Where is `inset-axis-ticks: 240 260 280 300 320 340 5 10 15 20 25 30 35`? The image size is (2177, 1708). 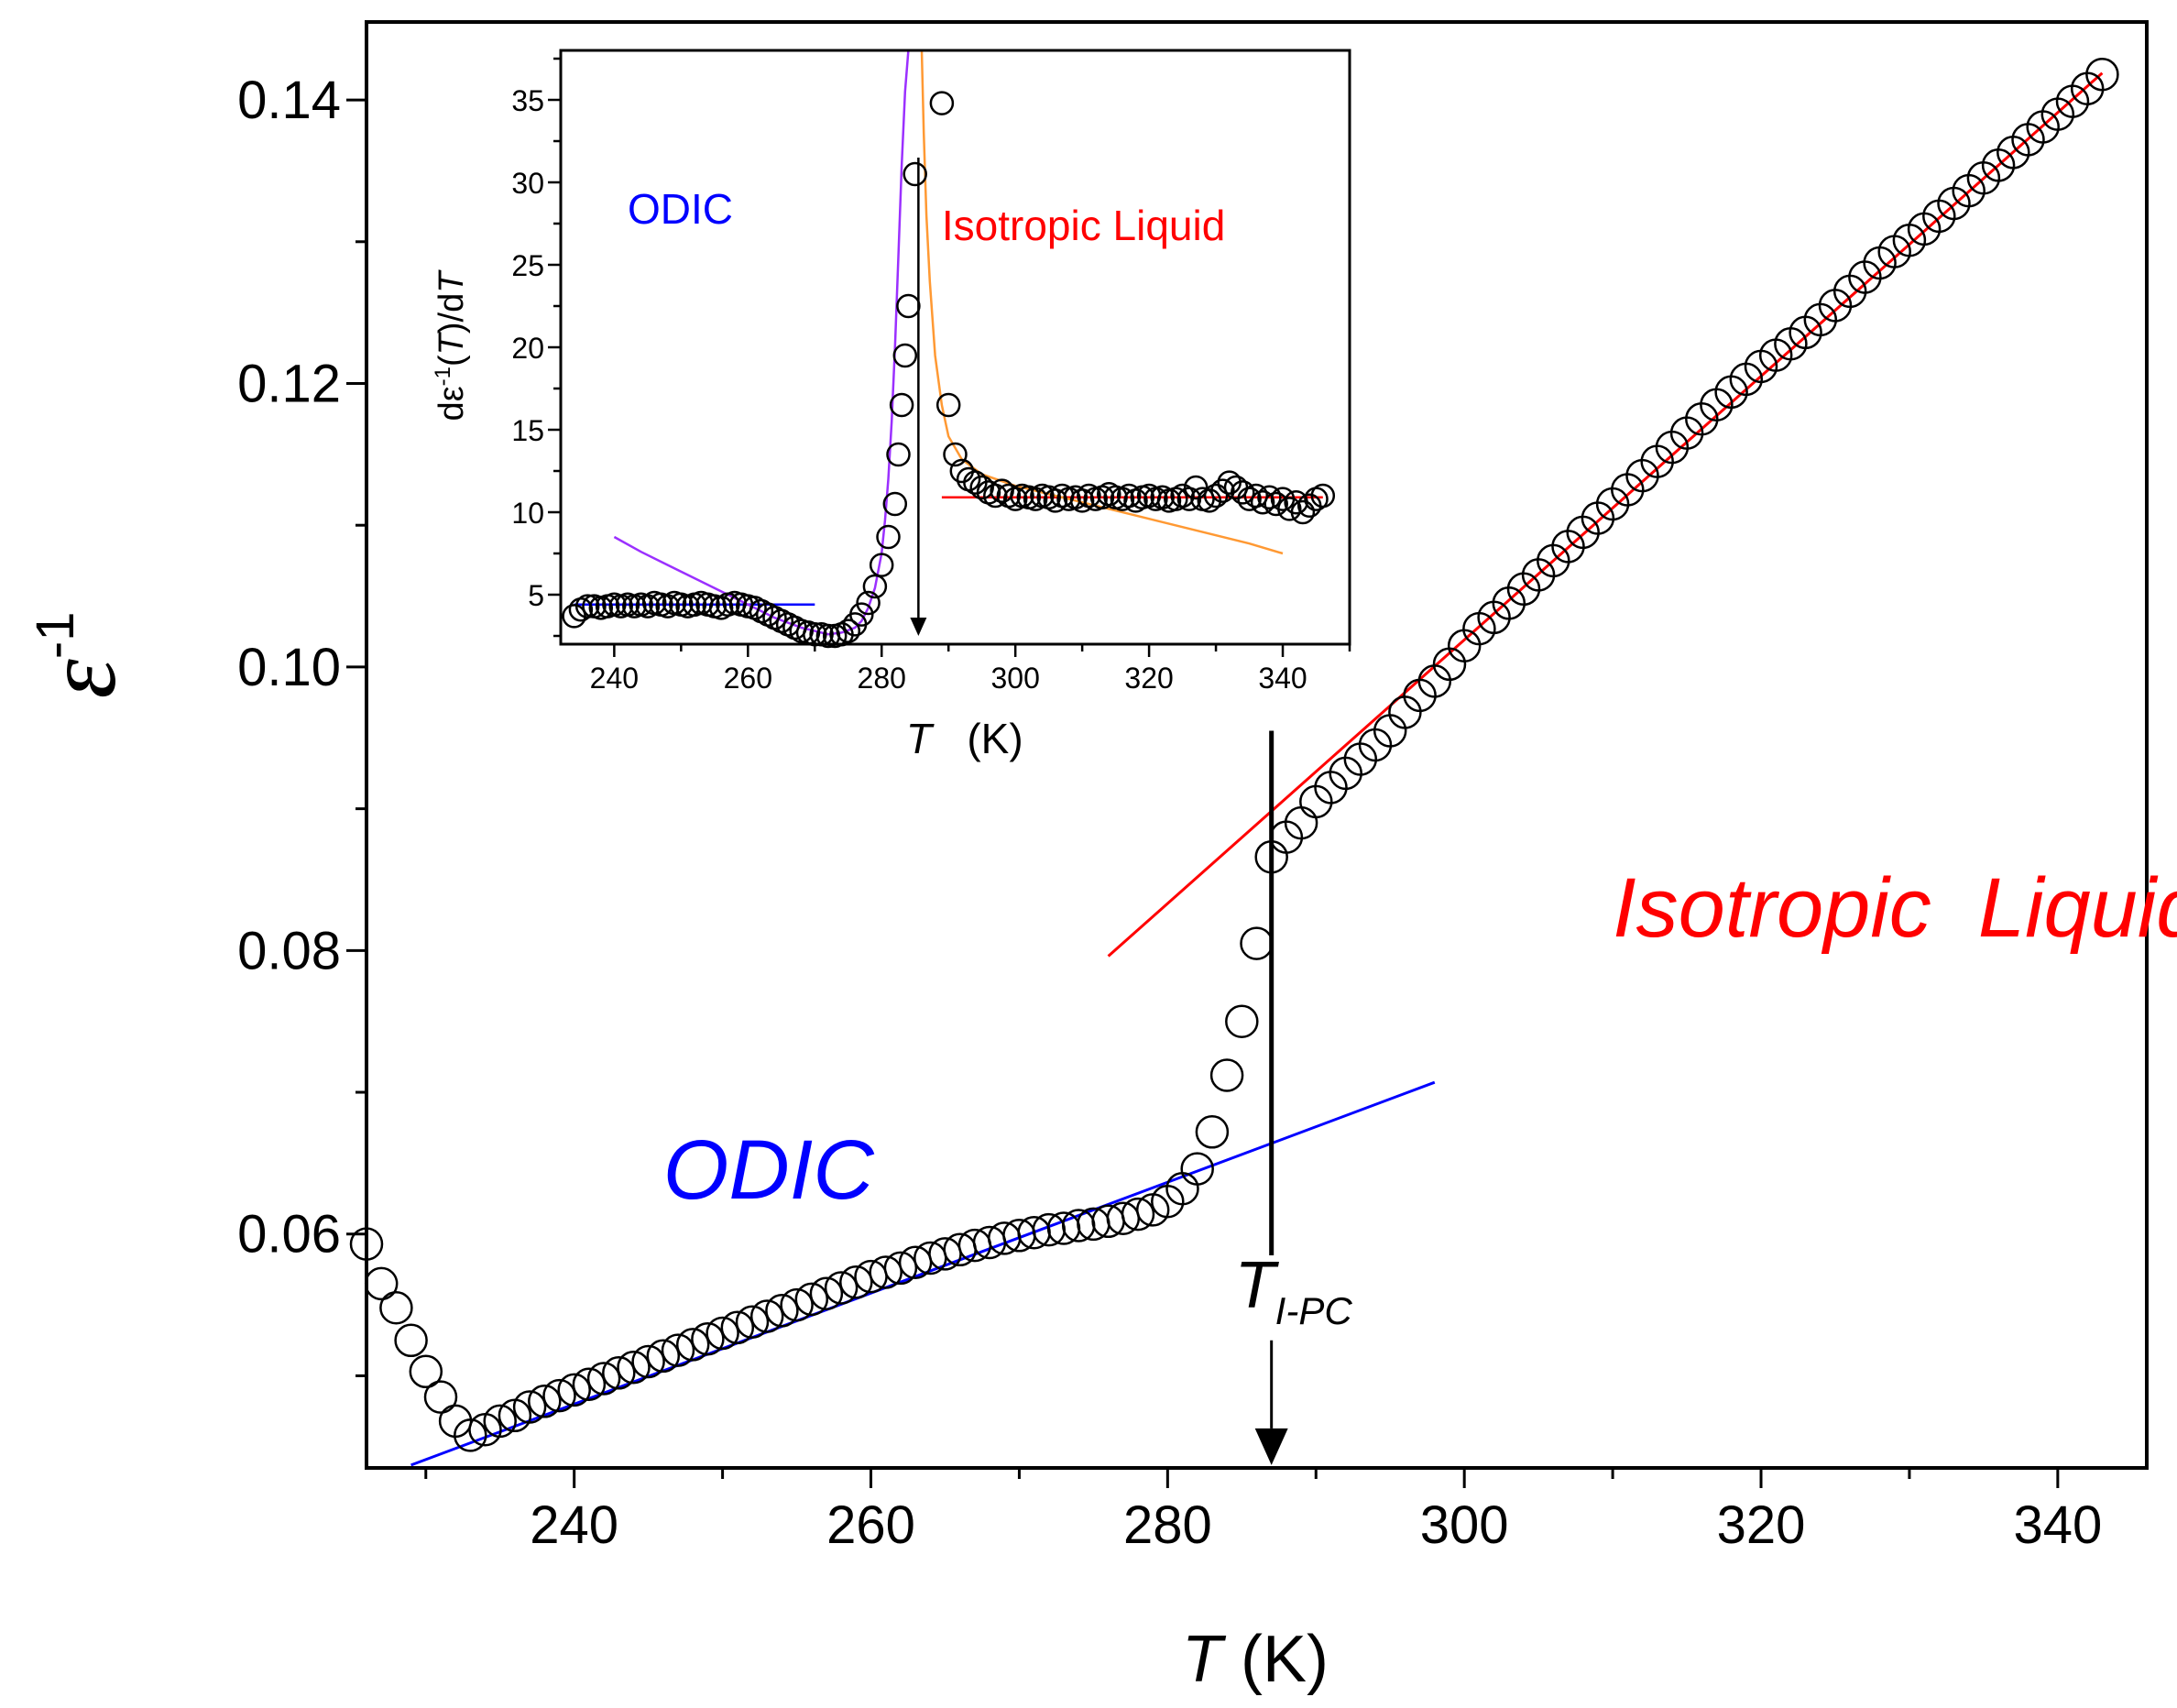 inset-axis-ticks: 240 260 280 300 320 340 5 10 15 20 25 30 35 is located at coordinates (931, 376).